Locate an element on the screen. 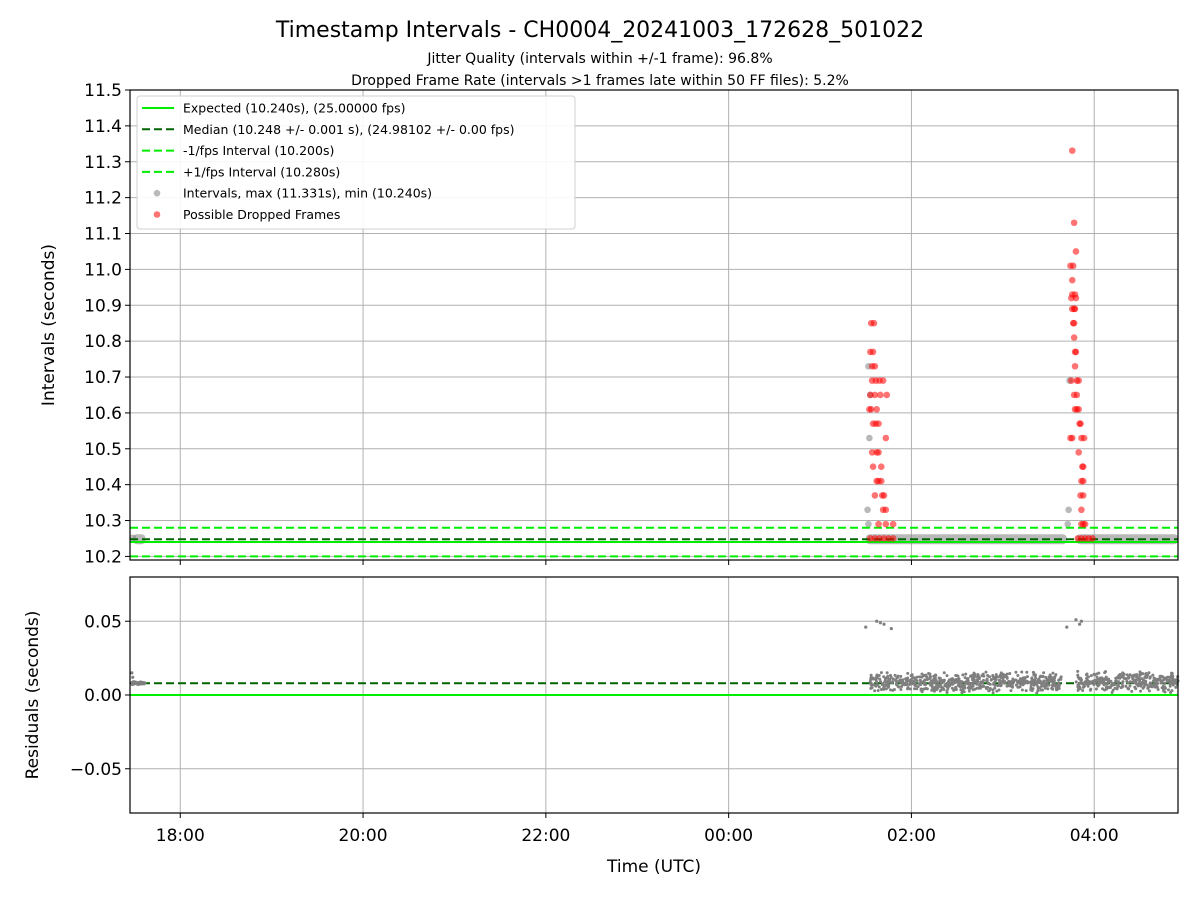 The width and height of the screenshot is (1200, 900). legend-label: -1/fps Interval (10.200s) is located at coordinates (258, 150).